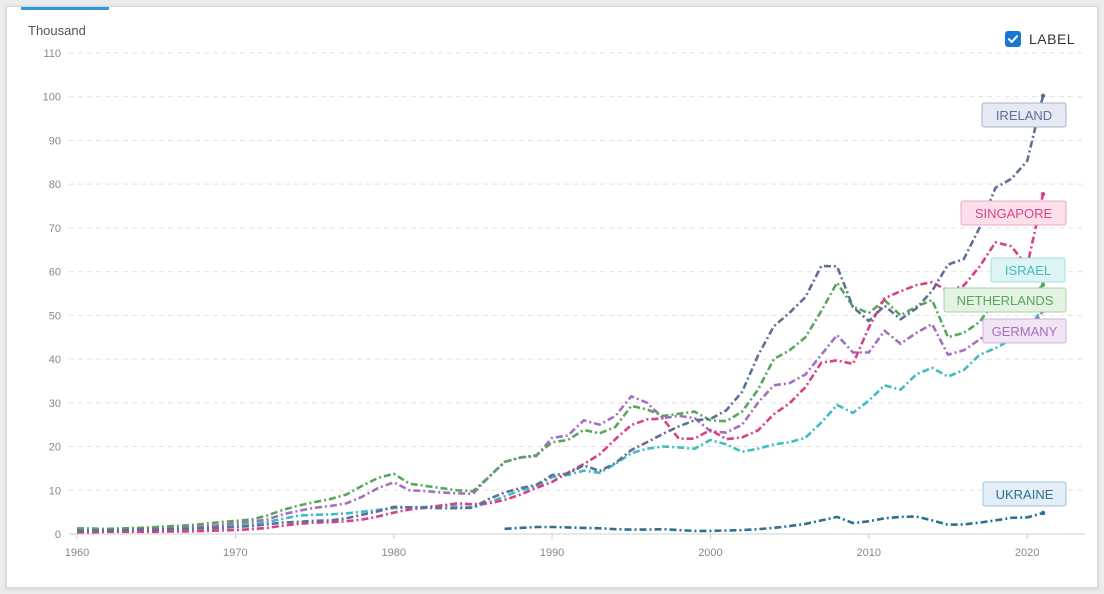 This screenshot has width=1104, height=594. I want to click on x-tick-label: 1960, so click(77, 553).